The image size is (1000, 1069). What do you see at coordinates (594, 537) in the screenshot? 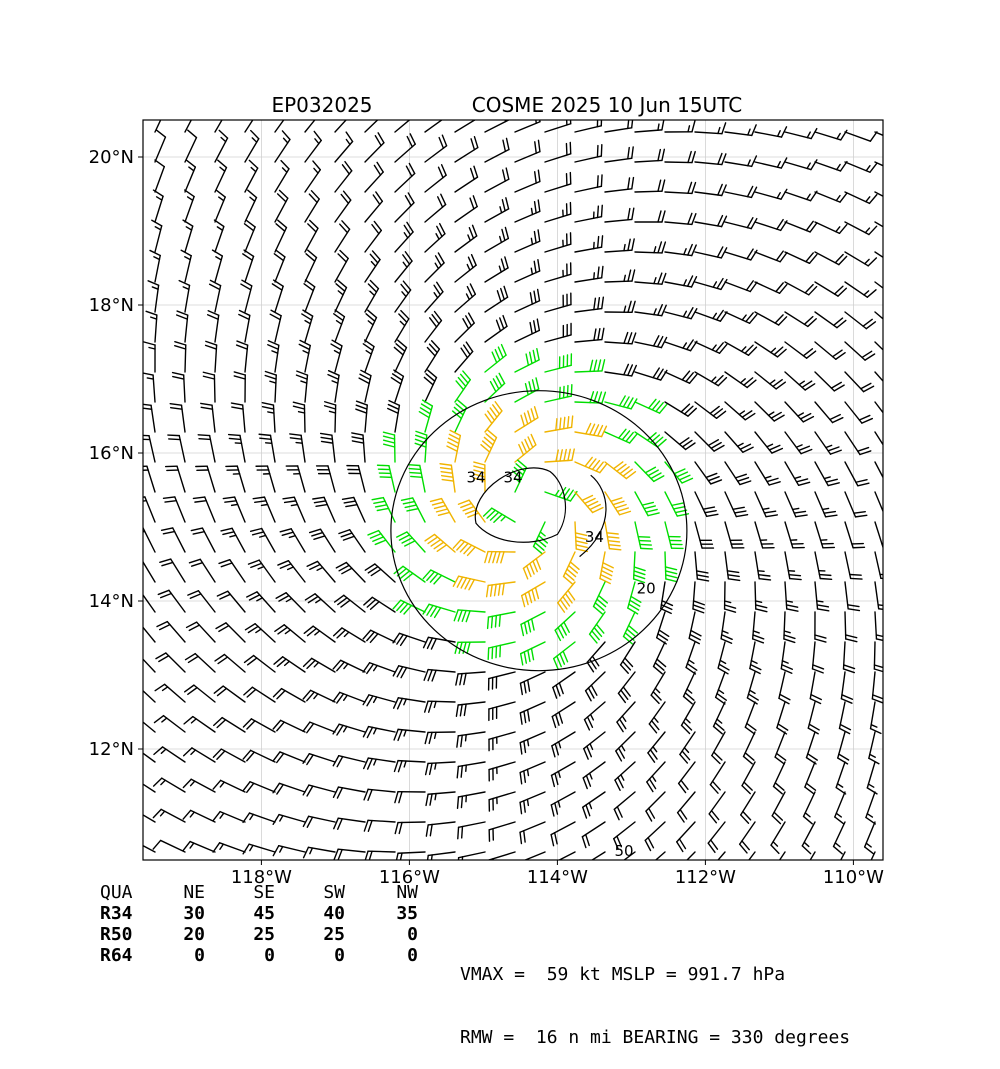
I see `contour-label: 34` at bounding box center [594, 537].